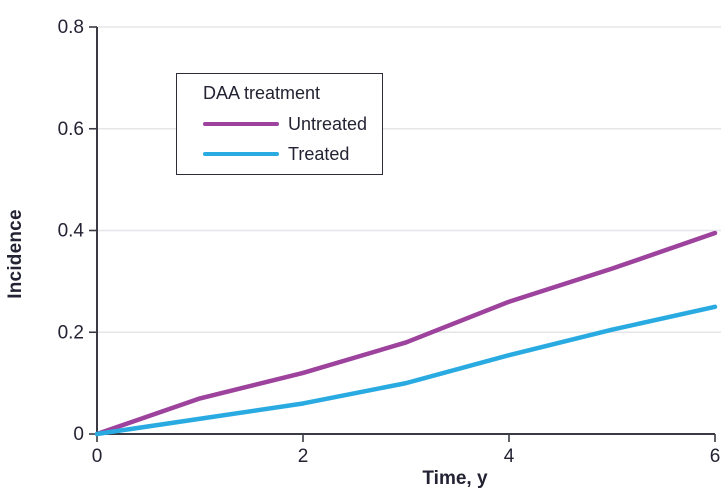  I want to click on y-tick-label: 0.4, so click(71, 231).